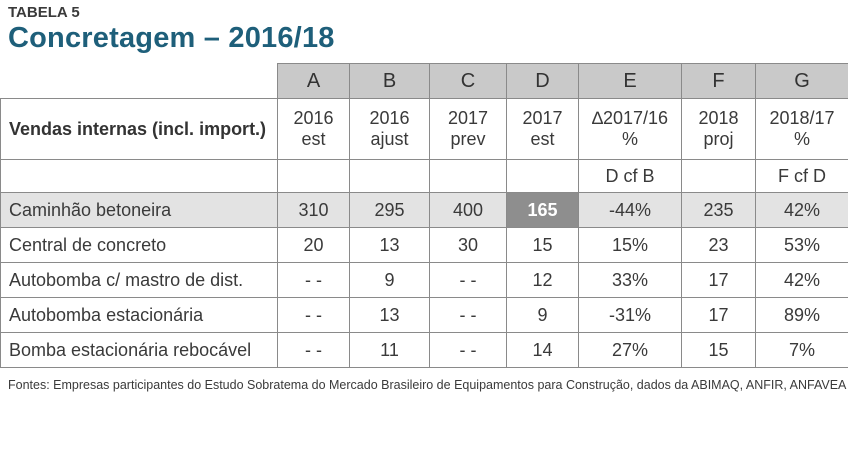  Describe the element at coordinates (630, 81) in the screenshot. I see `column-letter: E` at that location.